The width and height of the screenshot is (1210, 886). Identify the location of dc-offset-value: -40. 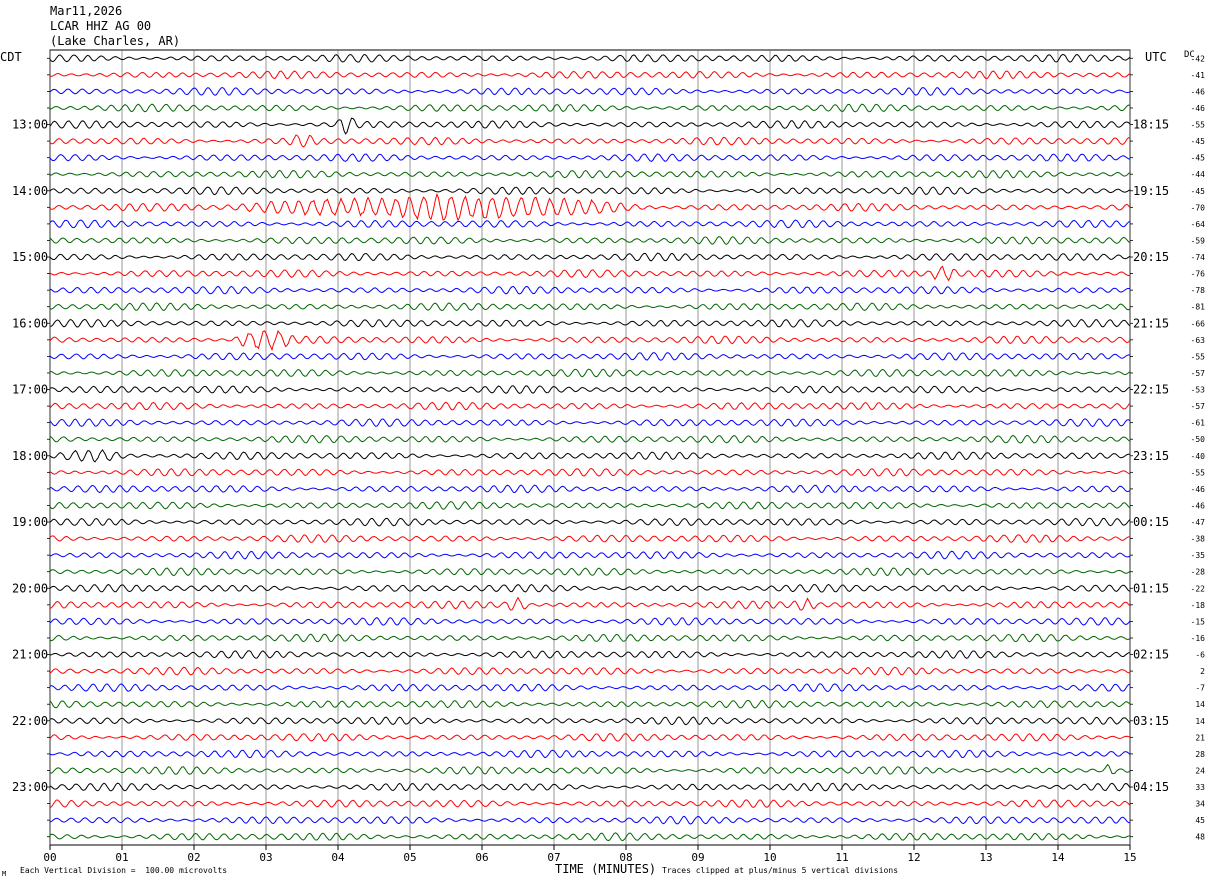
(1198, 456).